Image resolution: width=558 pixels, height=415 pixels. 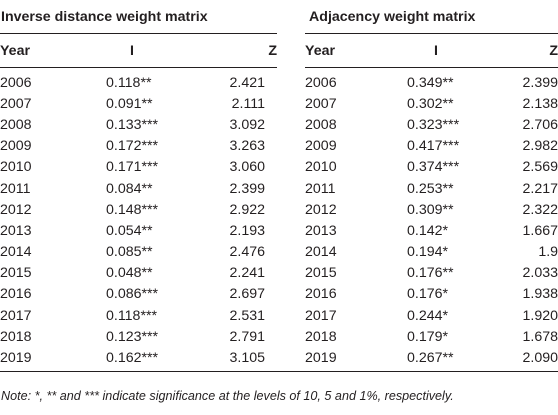 What do you see at coordinates (428, 315) in the screenshot?
I see `i-right-cell-value: 0.244*` at bounding box center [428, 315].